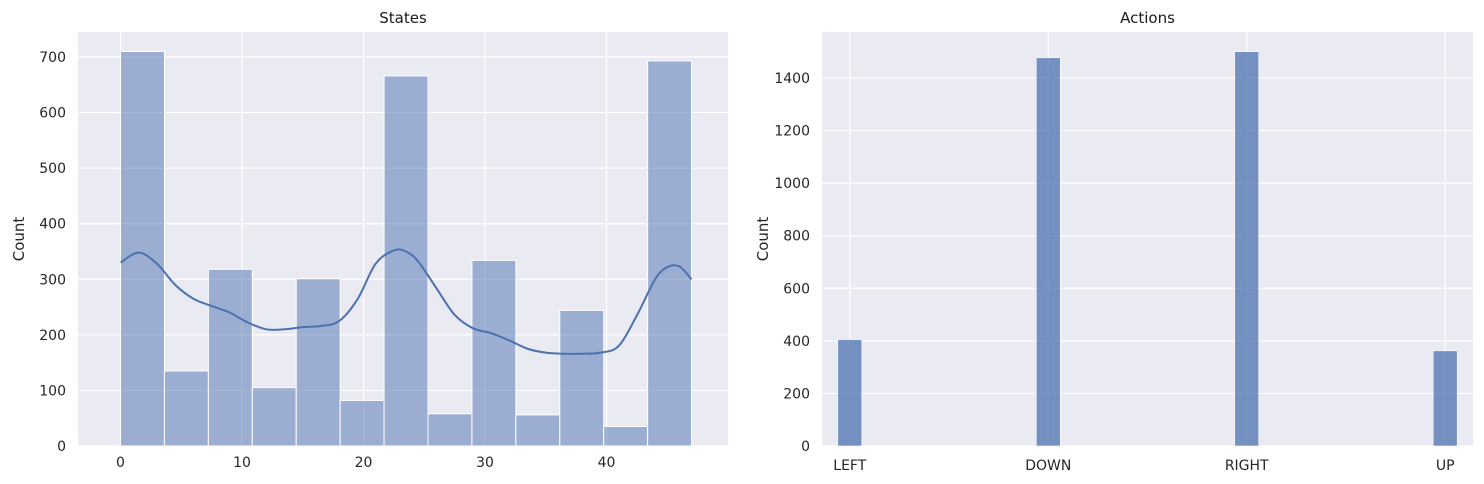 The image size is (1484, 484). Describe the element at coordinates (52, 391) in the screenshot. I see `y-tick-label: 100` at that location.